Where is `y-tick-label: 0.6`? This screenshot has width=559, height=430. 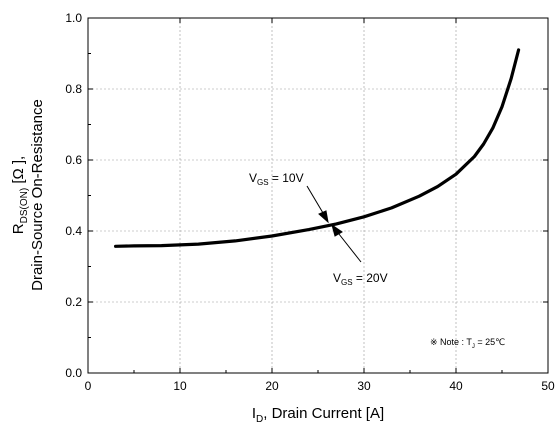
y-tick-label: 0.6 is located at coordinates (73, 160).